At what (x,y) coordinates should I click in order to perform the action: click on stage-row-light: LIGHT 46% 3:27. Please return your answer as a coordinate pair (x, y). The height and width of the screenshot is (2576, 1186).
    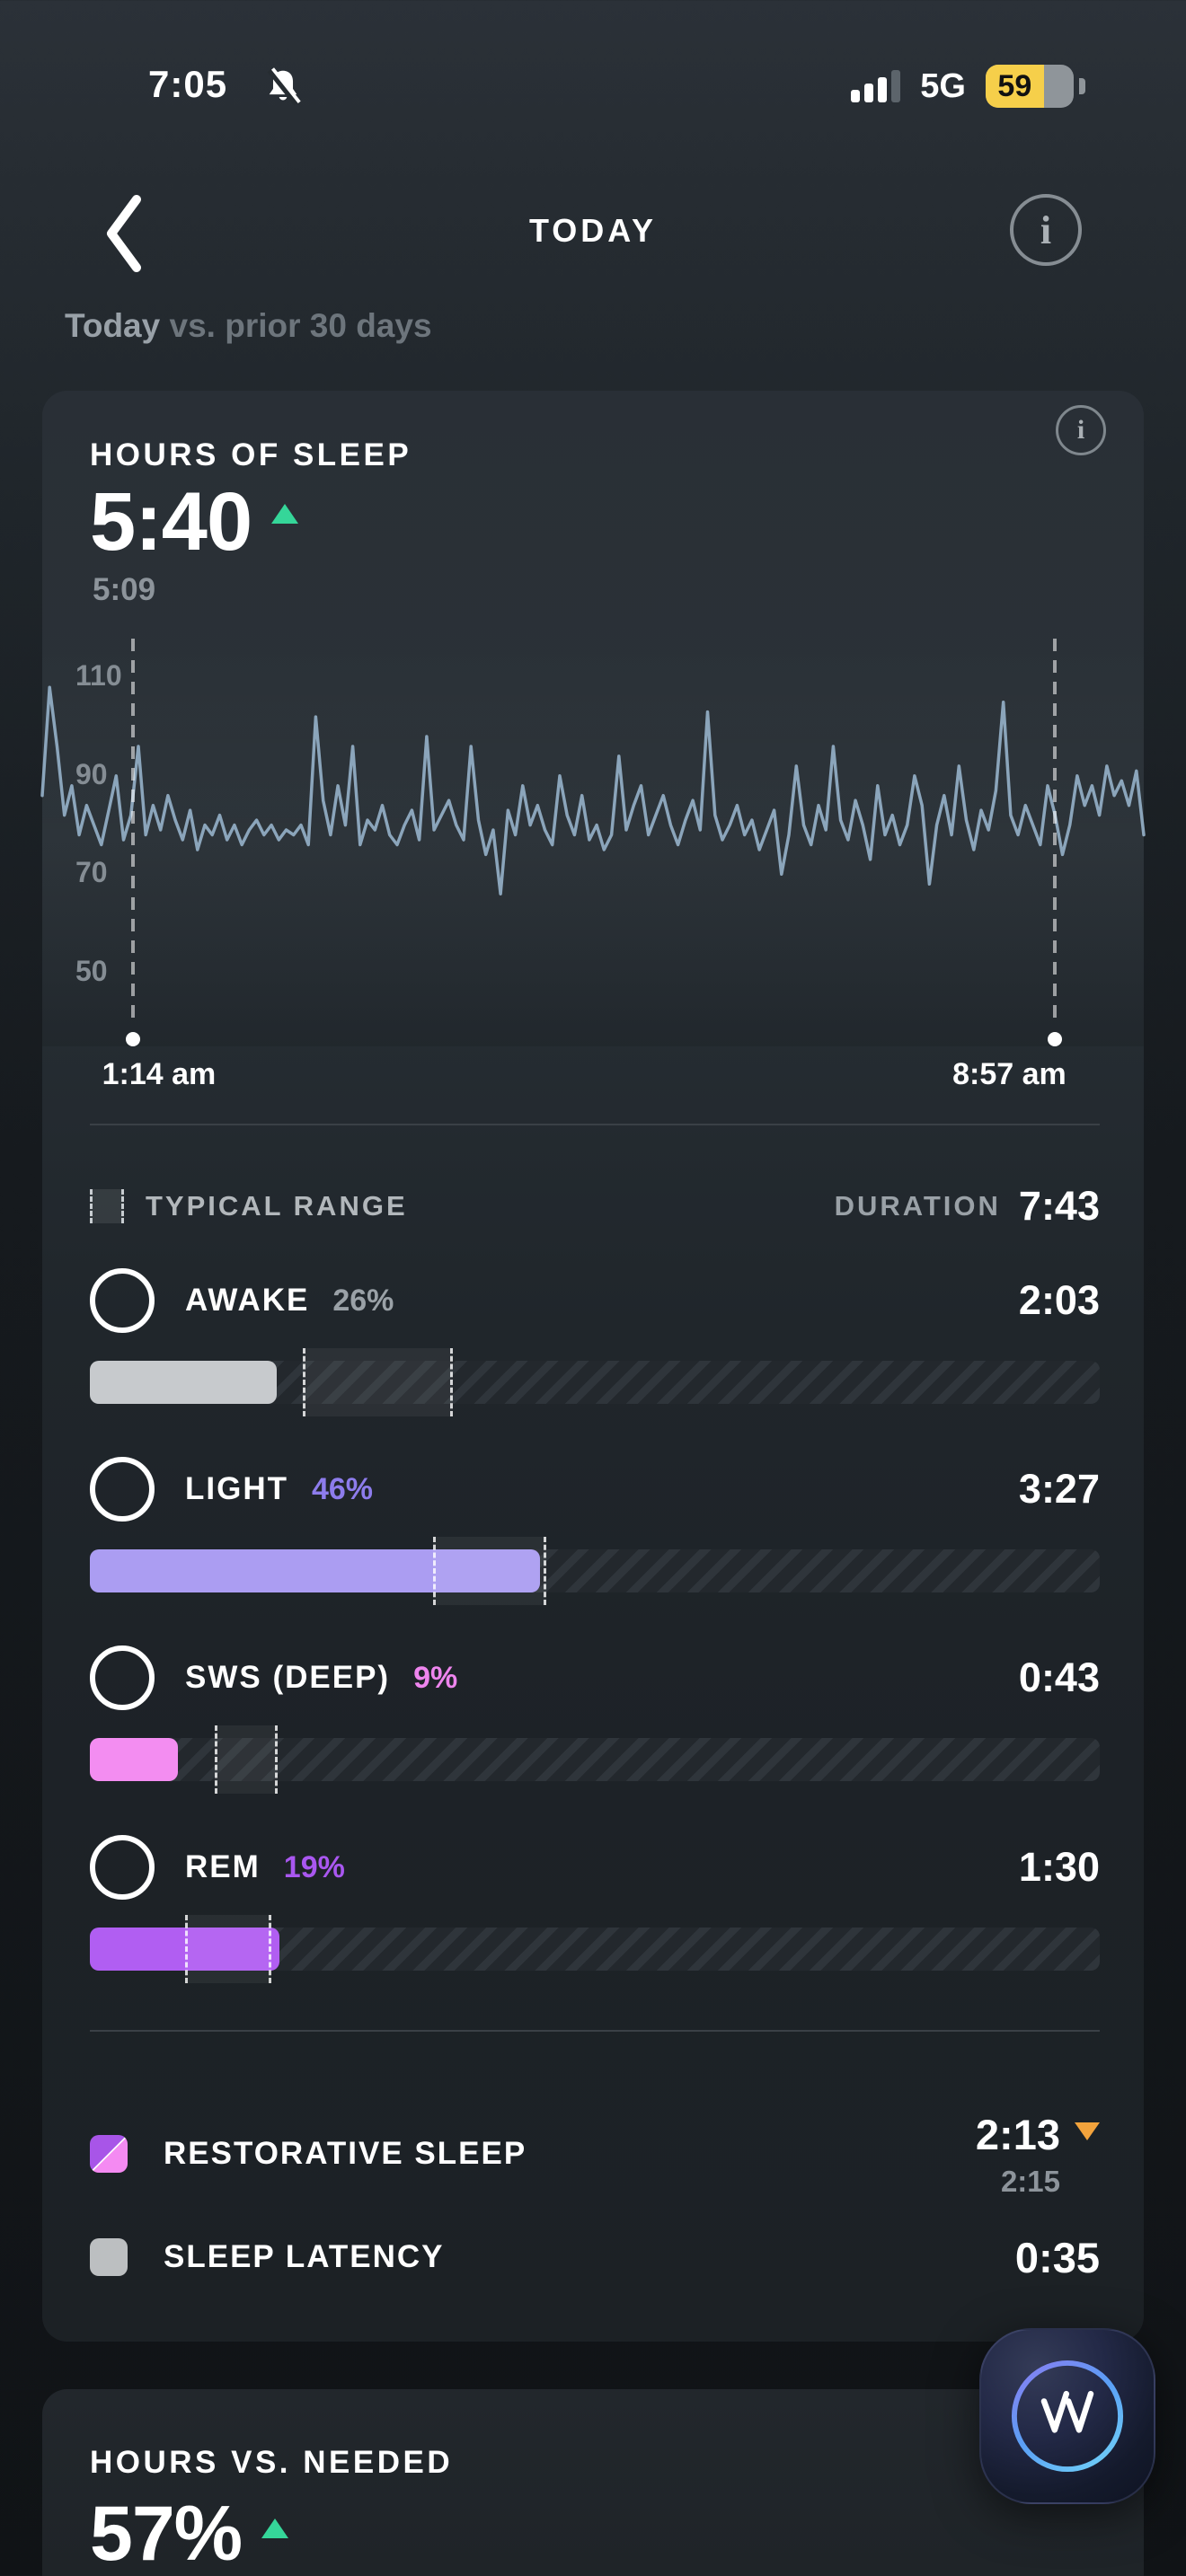
    Looking at the image, I should click on (595, 1538).